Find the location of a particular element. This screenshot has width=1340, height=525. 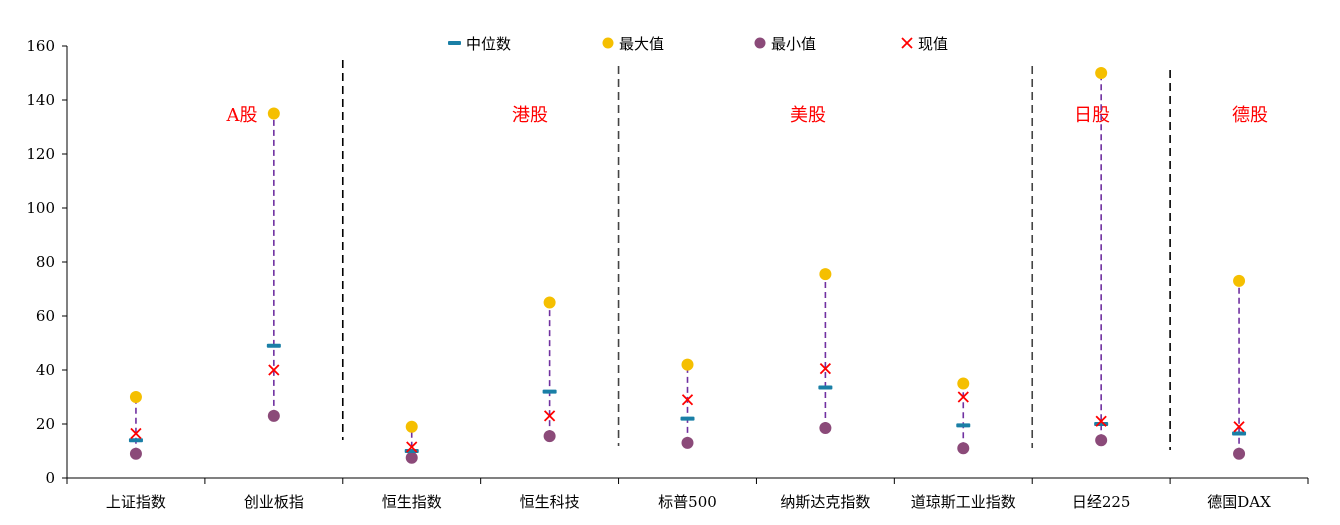

y-axis: 0 20 40 60 80 100 120 140 160 is located at coordinates (47, 262).